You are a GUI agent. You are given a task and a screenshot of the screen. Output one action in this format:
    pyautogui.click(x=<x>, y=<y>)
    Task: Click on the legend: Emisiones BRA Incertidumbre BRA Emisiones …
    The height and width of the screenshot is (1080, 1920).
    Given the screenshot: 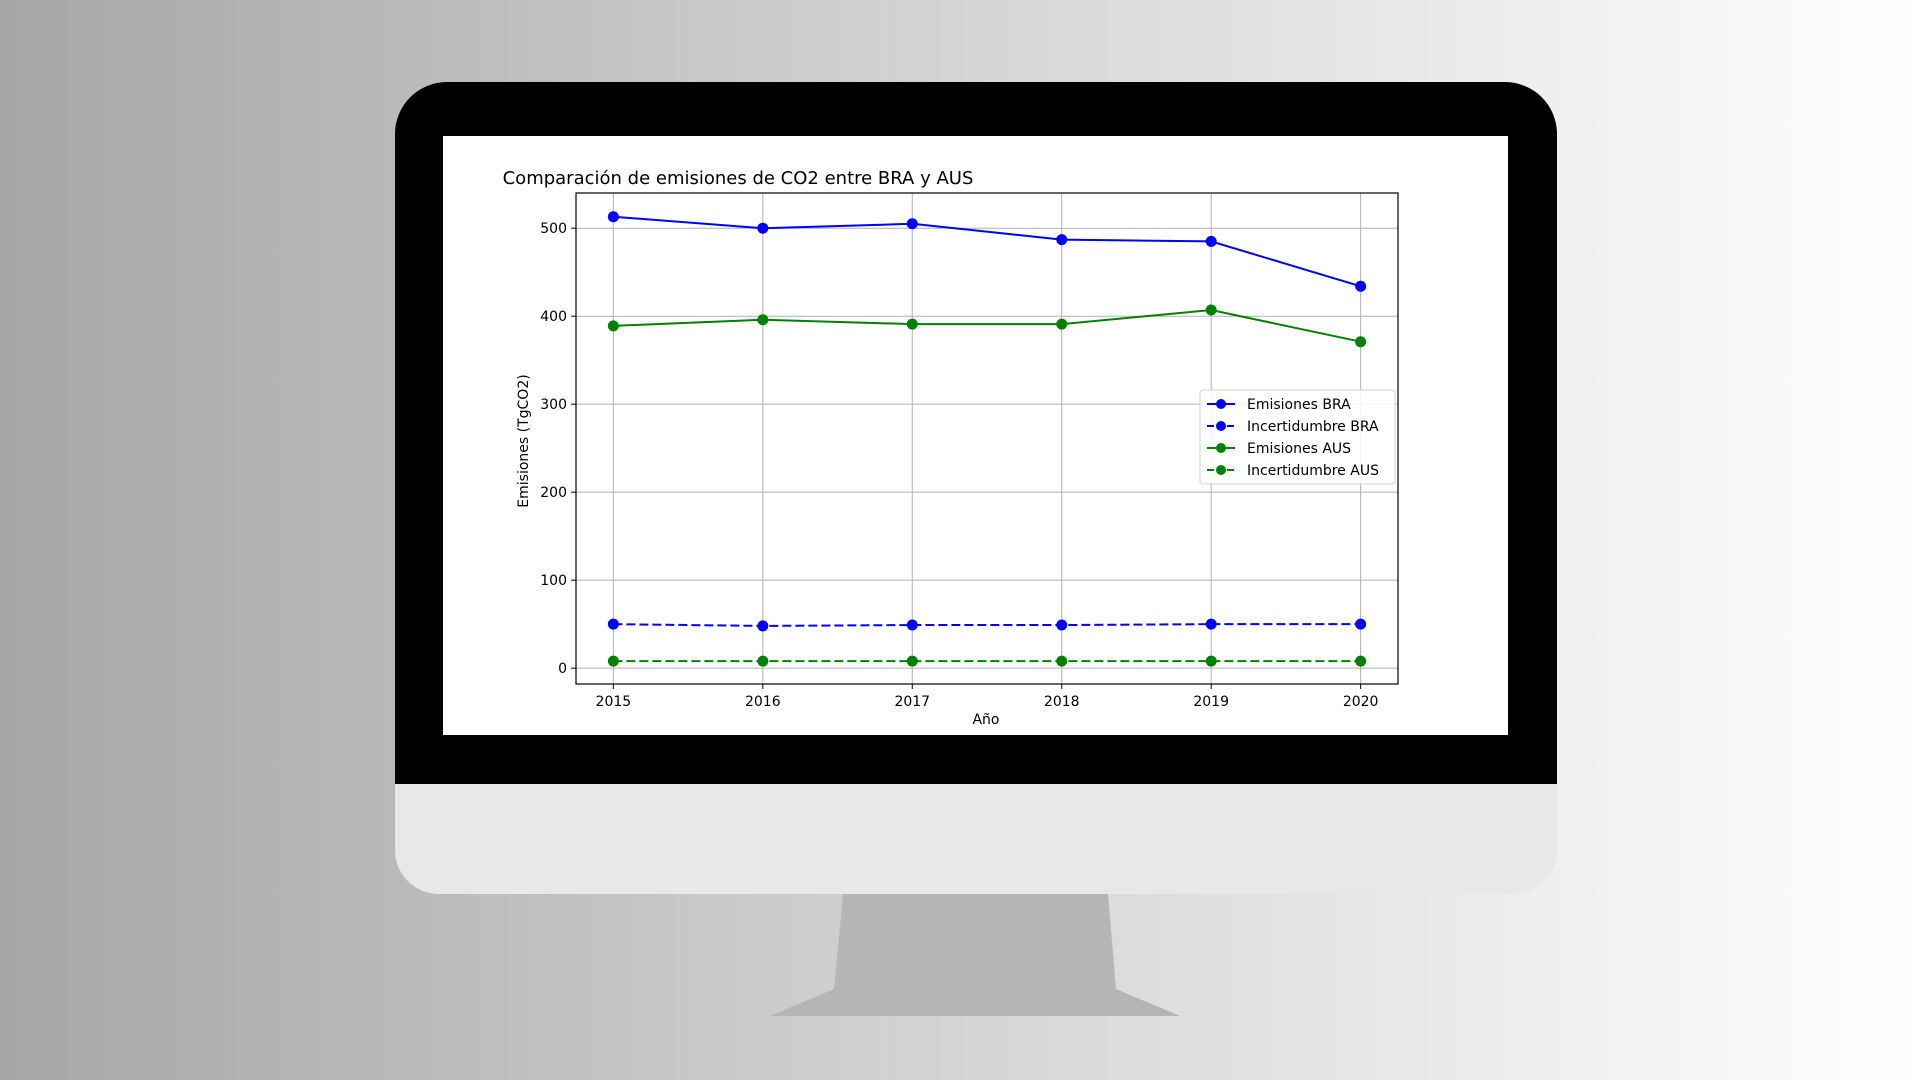 What is the action you would take?
    pyautogui.click(x=1297, y=437)
    